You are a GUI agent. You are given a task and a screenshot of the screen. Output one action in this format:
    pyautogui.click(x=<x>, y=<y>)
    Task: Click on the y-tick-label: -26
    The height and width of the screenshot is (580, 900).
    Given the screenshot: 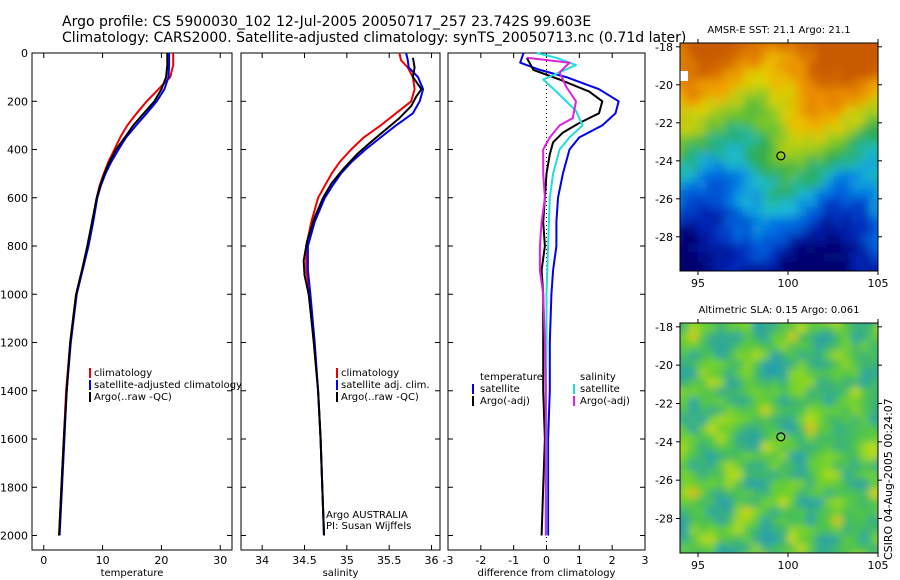 What is the action you would take?
    pyautogui.click(x=664, y=199)
    